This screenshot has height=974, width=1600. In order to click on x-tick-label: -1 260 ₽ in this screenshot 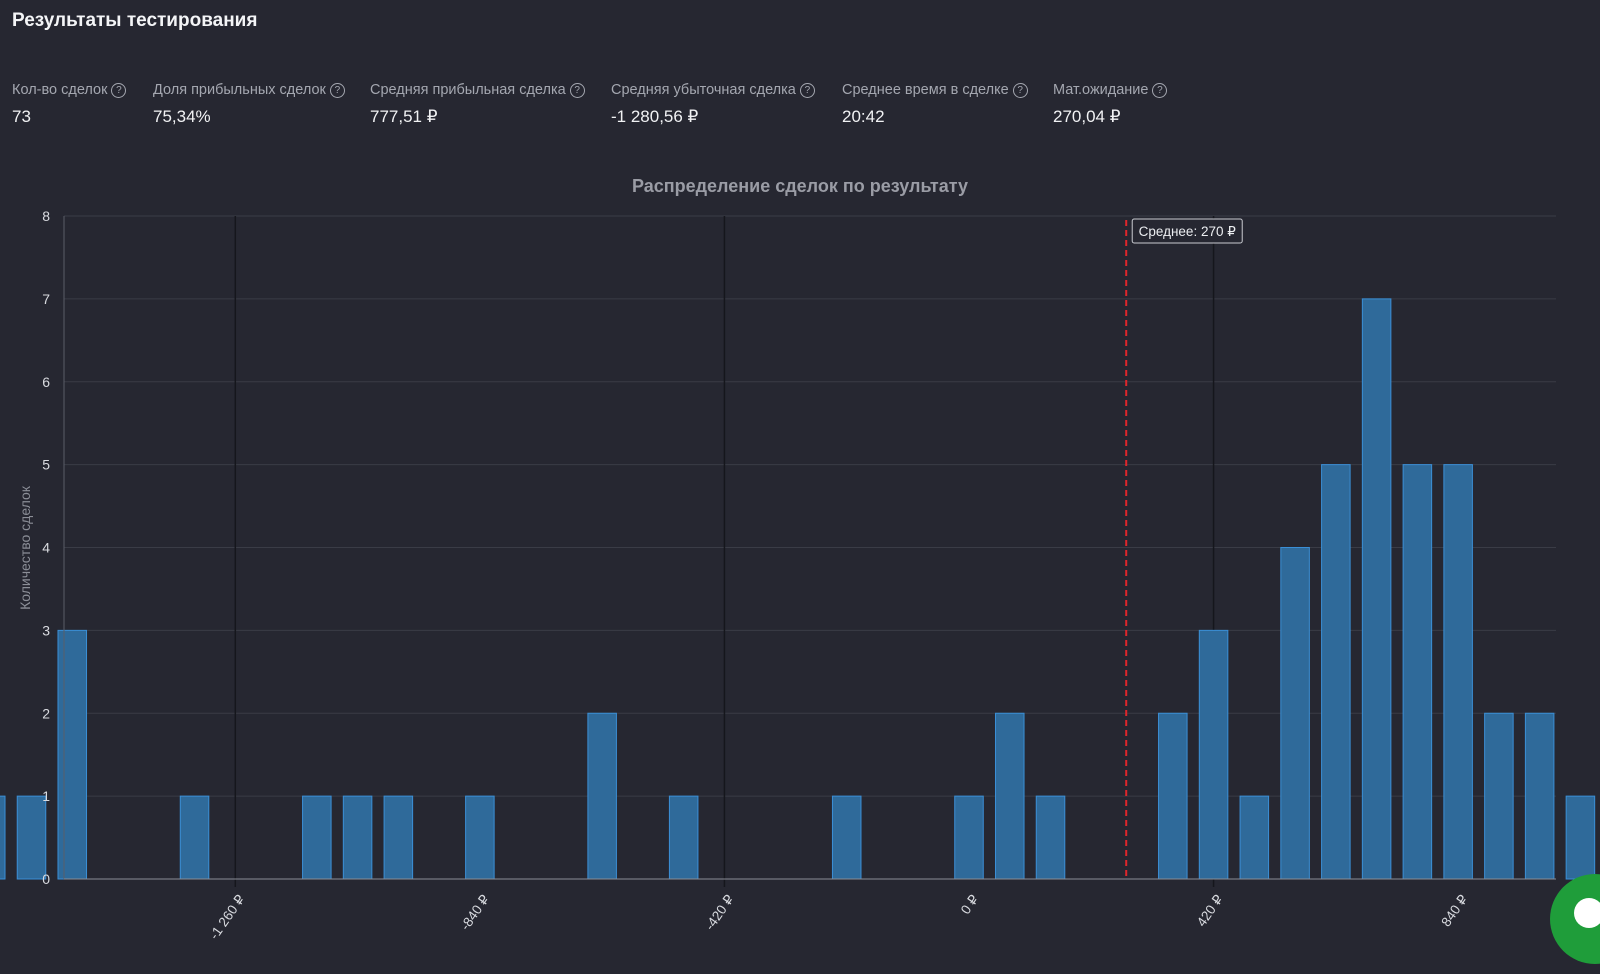, I will do `click(227, 917)`.